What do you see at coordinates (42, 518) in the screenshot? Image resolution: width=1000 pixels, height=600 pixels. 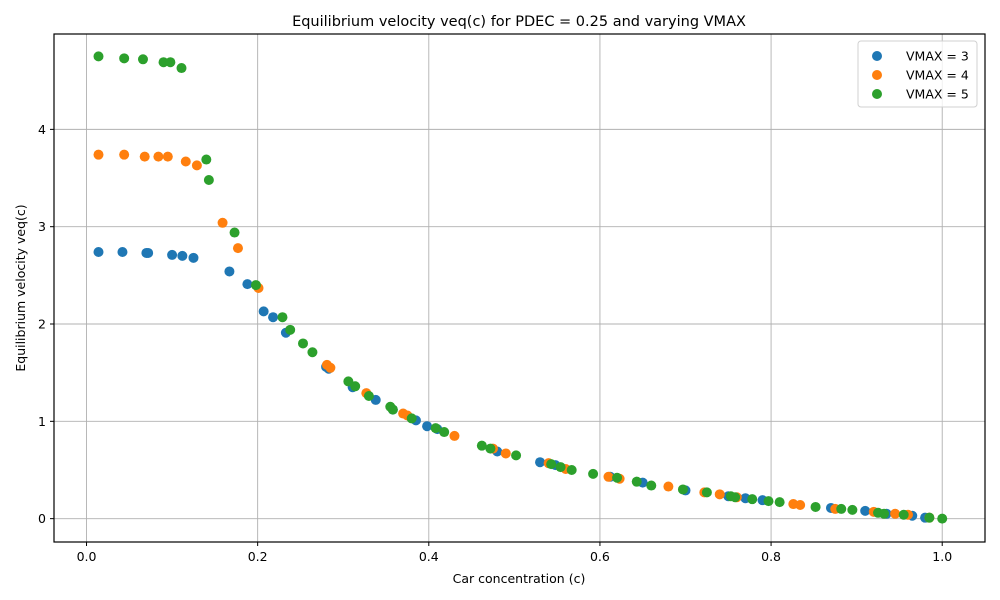 I see `y-tick-label: 0` at bounding box center [42, 518].